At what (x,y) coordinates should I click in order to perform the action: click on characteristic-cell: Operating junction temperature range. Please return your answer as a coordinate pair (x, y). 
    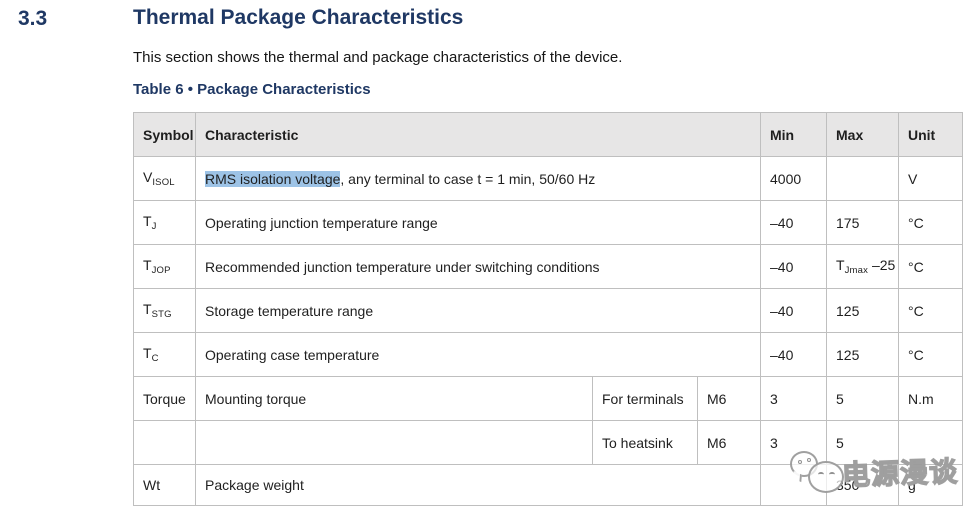
    Looking at the image, I should click on (478, 222).